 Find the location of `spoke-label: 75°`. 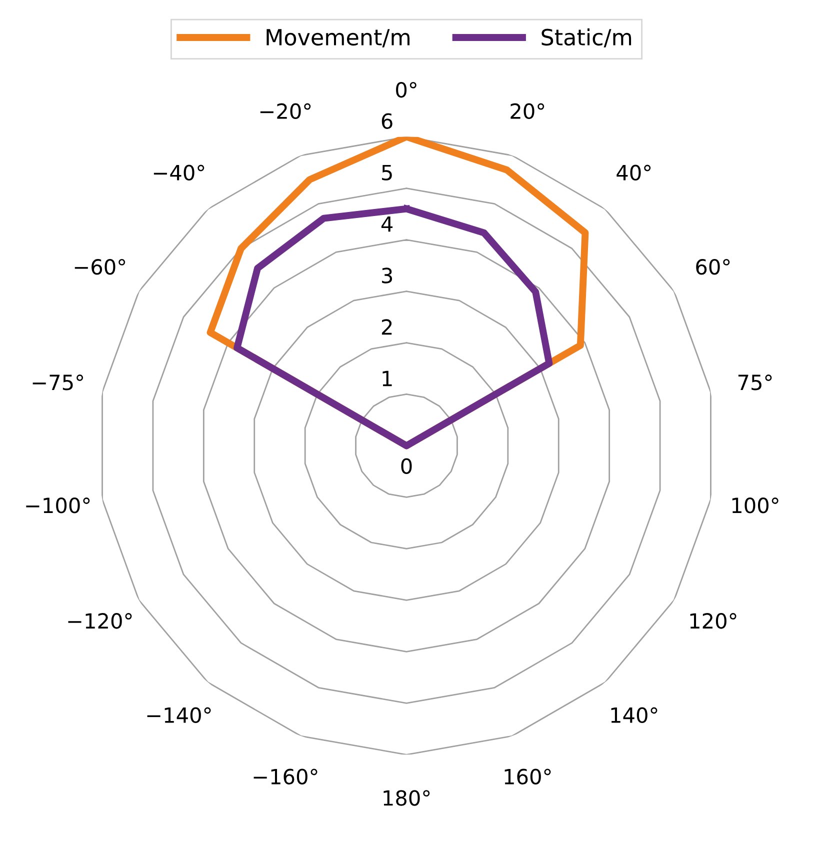

spoke-label: 75° is located at coordinates (755, 382).